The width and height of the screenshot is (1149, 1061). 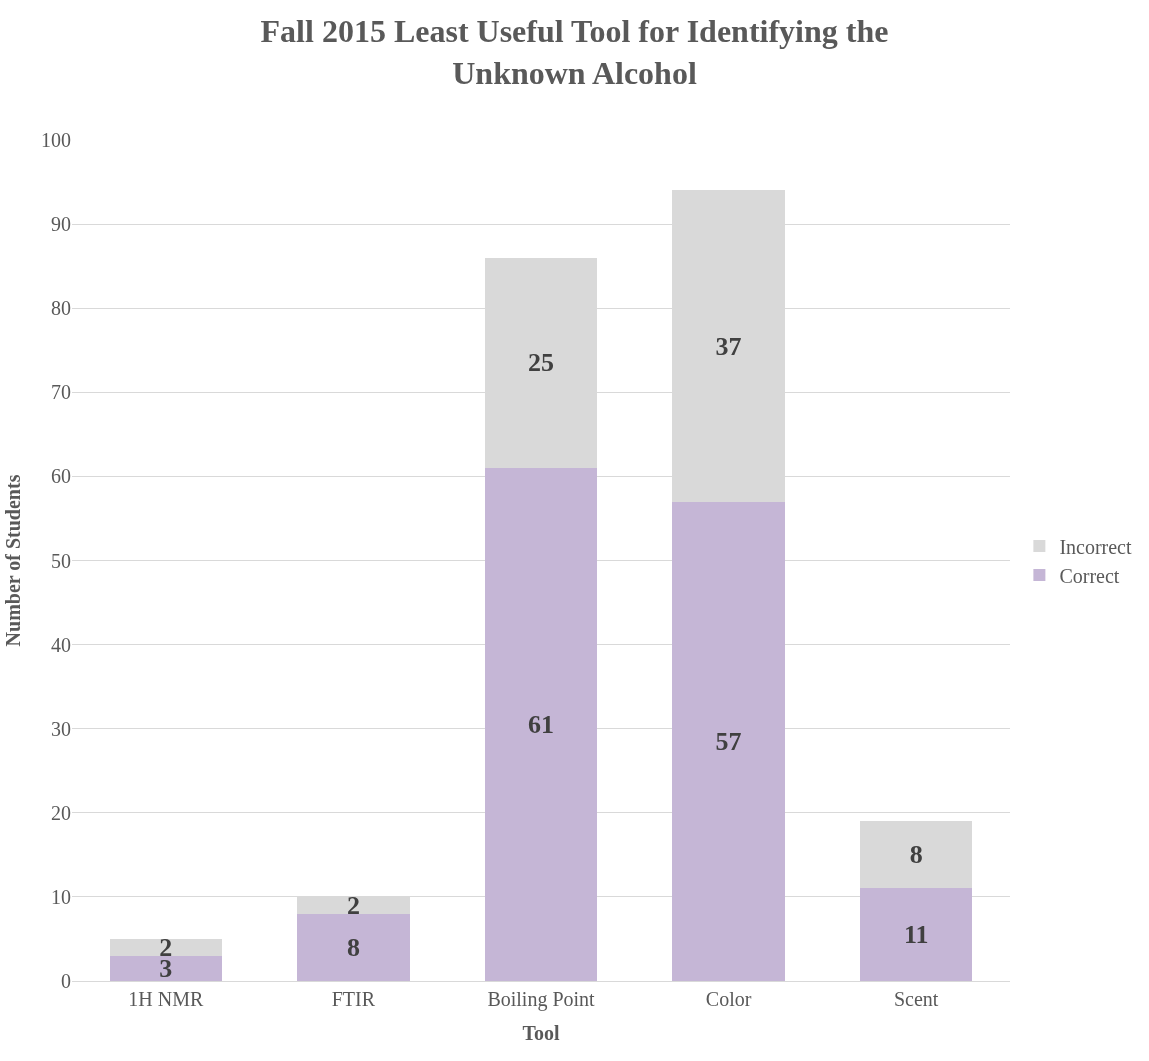 What do you see at coordinates (1095, 546) in the screenshot?
I see `legend-label: Incorrect` at bounding box center [1095, 546].